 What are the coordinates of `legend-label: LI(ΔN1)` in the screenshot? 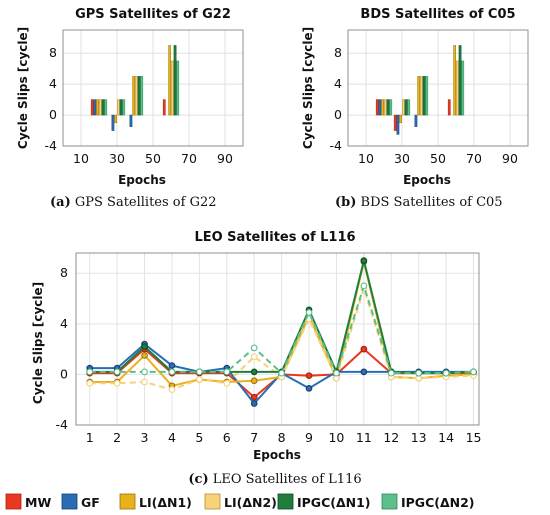 It's located at (165, 502).